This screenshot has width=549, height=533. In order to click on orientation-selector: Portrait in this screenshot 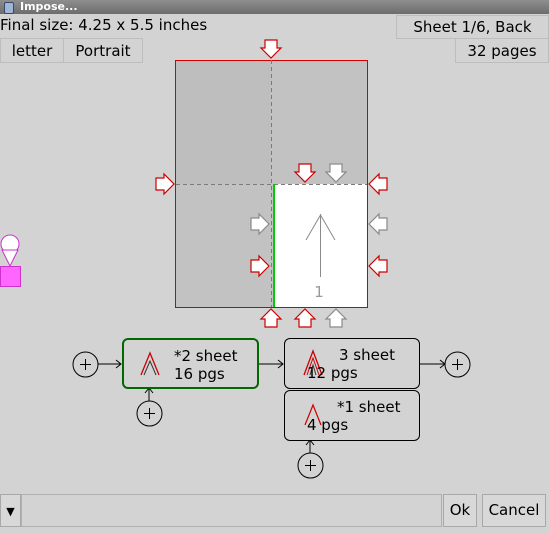, I will do `click(103, 50)`.